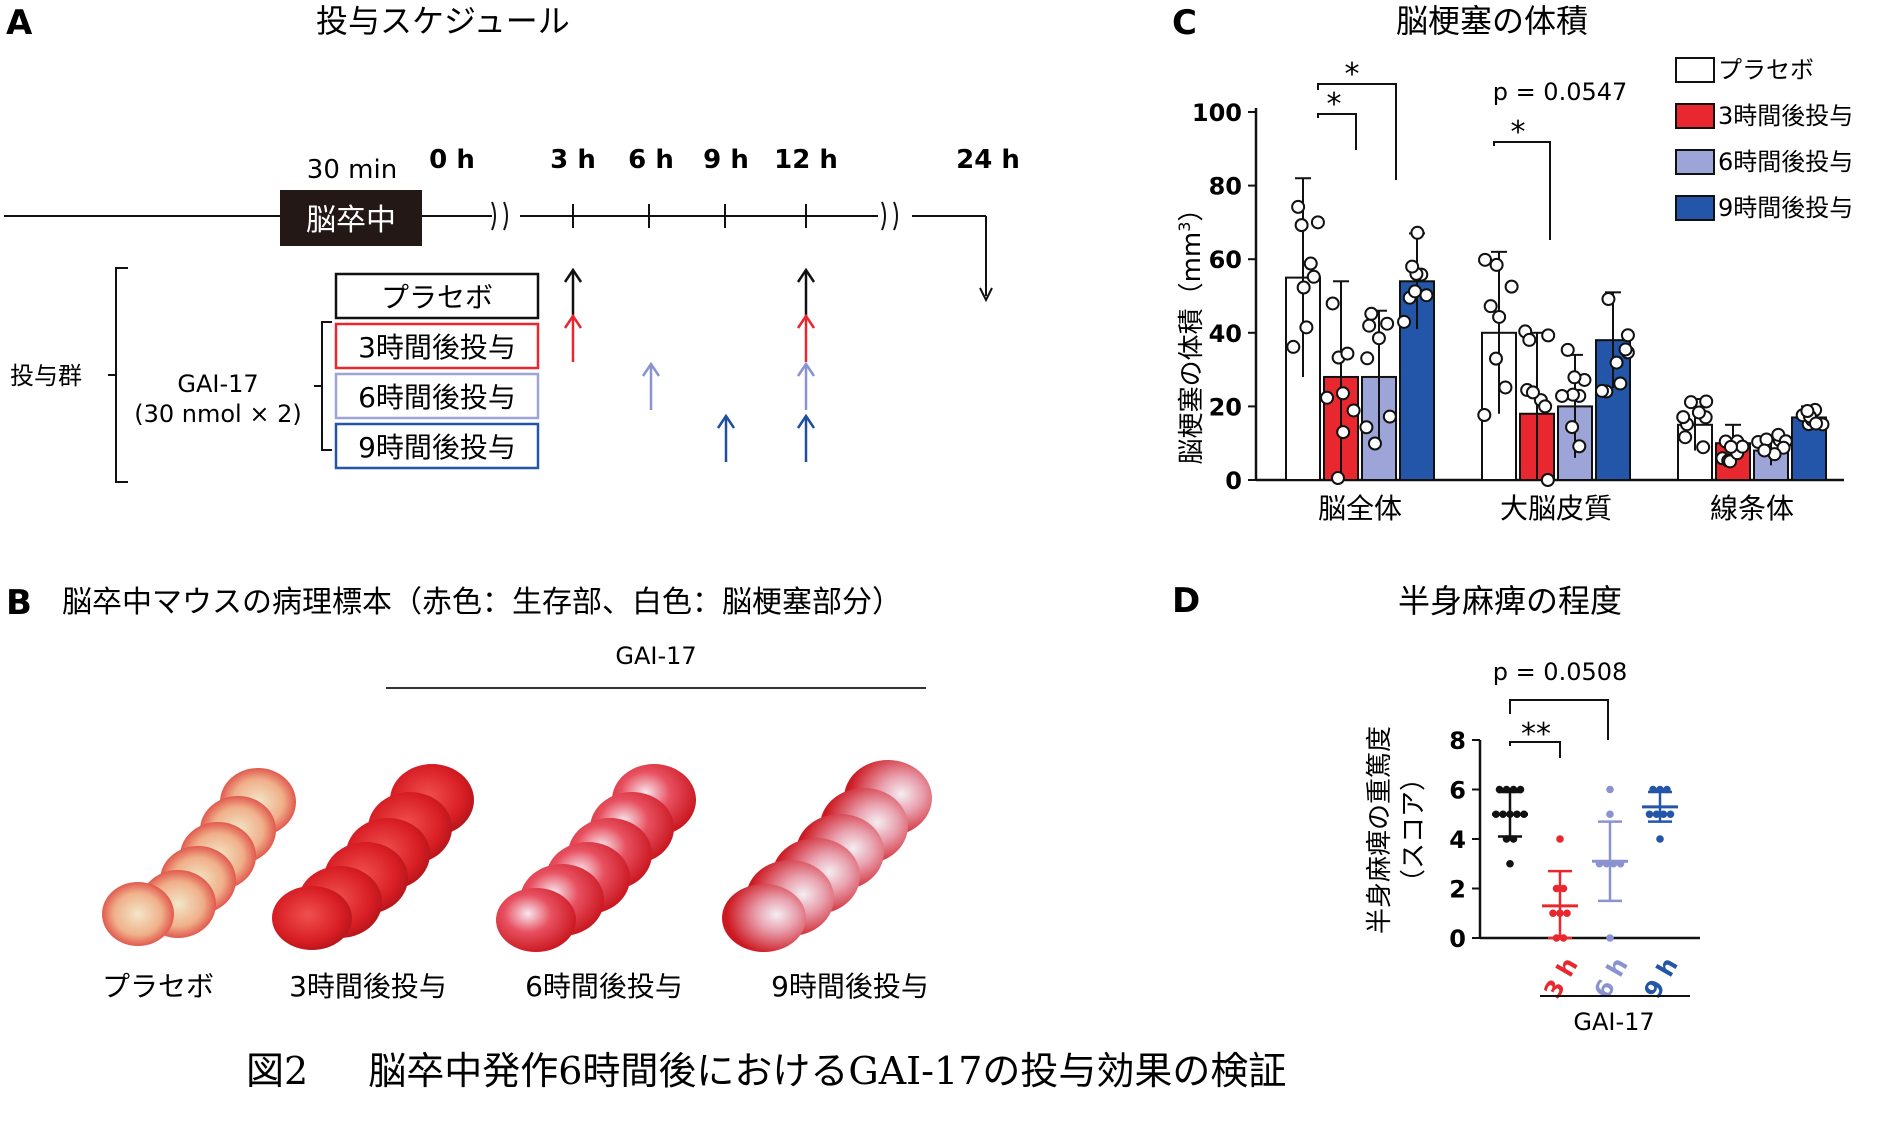 Image resolution: width=1880 pixels, height=1136 pixels. I want to click on chart-d-y-tick-label: 4, so click(1457, 840).